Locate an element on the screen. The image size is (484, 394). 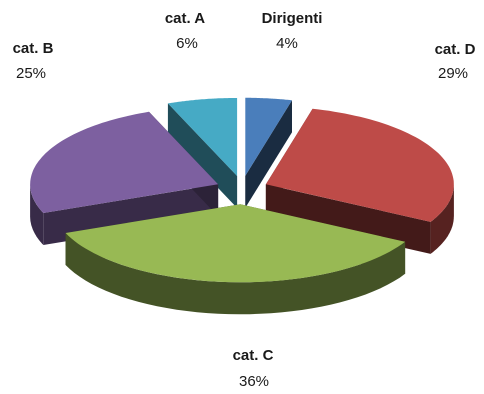
pie-slice-cat-a is located at coordinates (202, 153).